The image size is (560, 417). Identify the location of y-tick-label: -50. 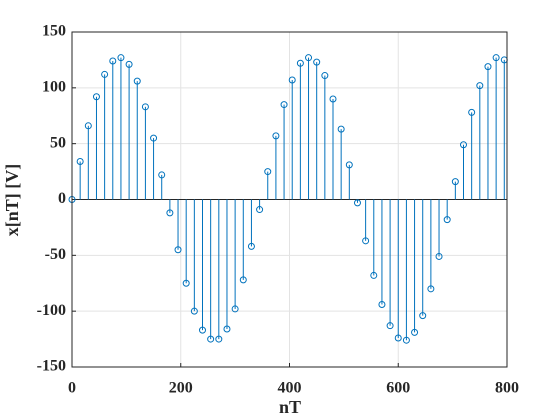
(55, 254).